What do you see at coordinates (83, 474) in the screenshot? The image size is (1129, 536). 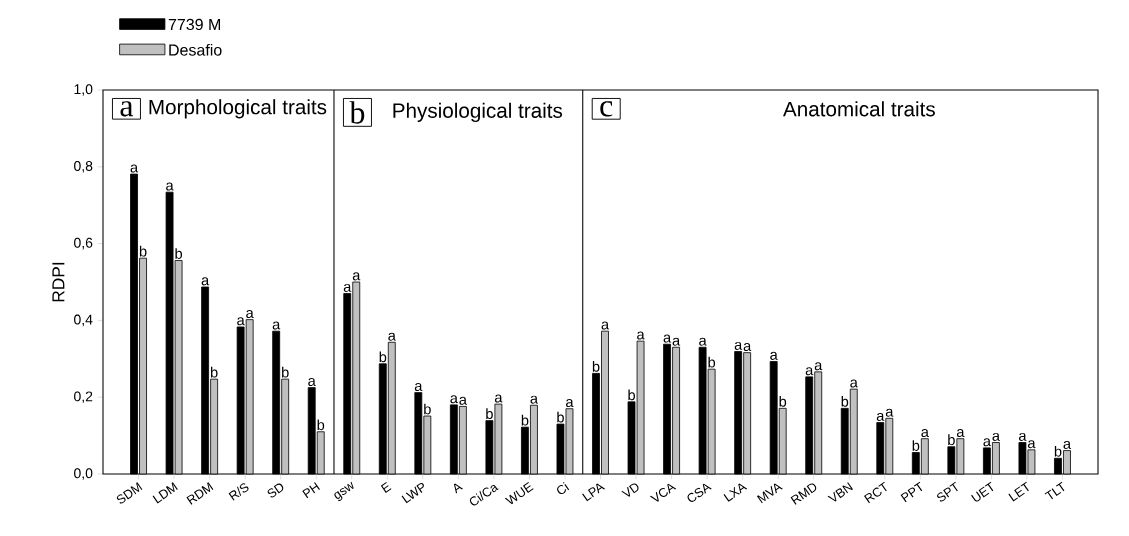 I see `y-tick-label: 0,0` at bounding box center [83, 474].